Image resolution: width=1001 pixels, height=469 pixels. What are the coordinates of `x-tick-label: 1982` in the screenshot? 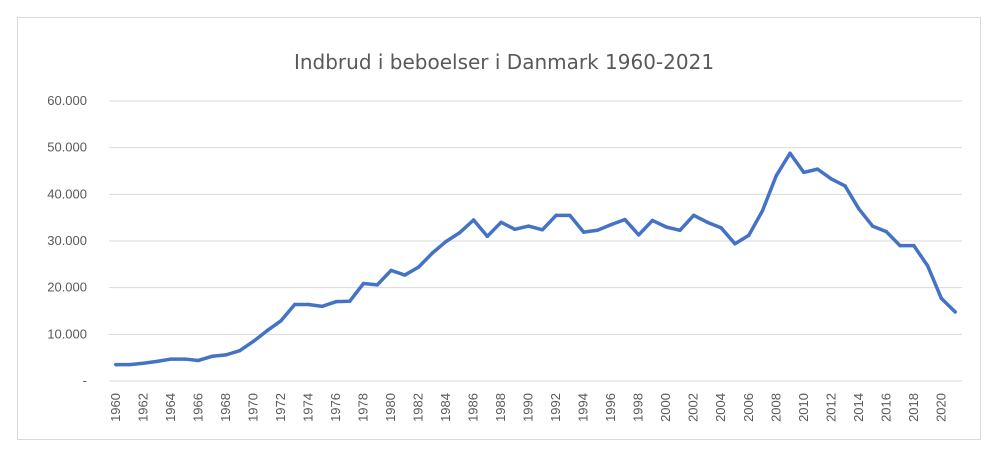 It's located at (418, 407).